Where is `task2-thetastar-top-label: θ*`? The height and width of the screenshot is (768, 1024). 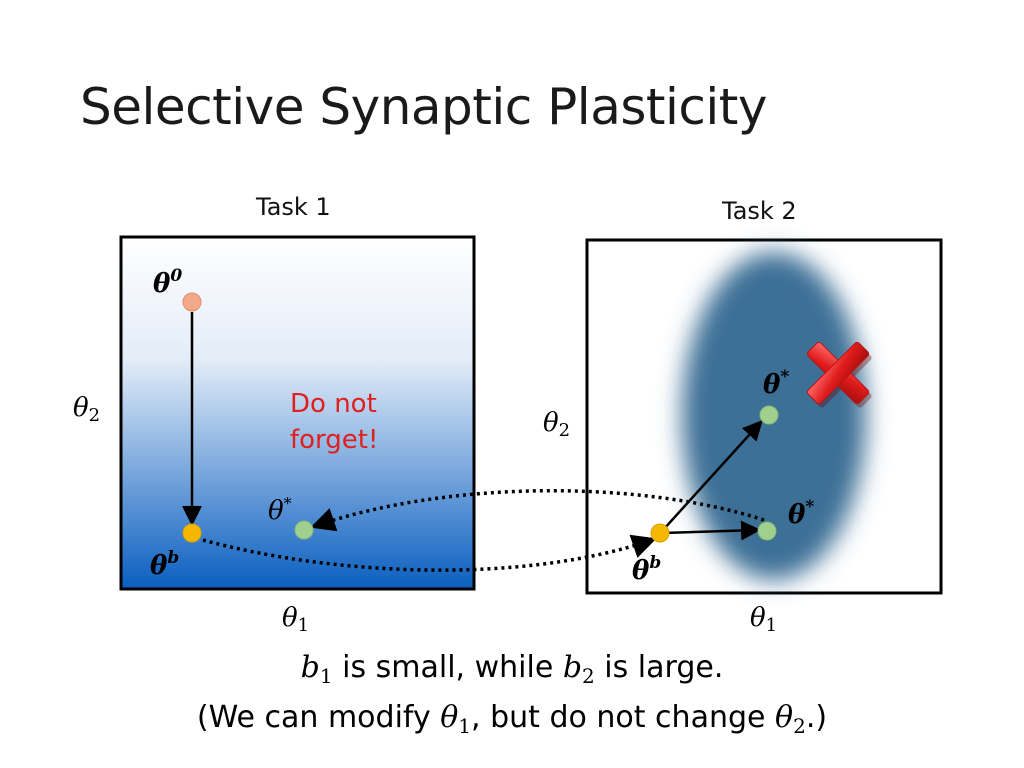
task2-thetastar-top-label: θ* is located at coordinates (776, 383).